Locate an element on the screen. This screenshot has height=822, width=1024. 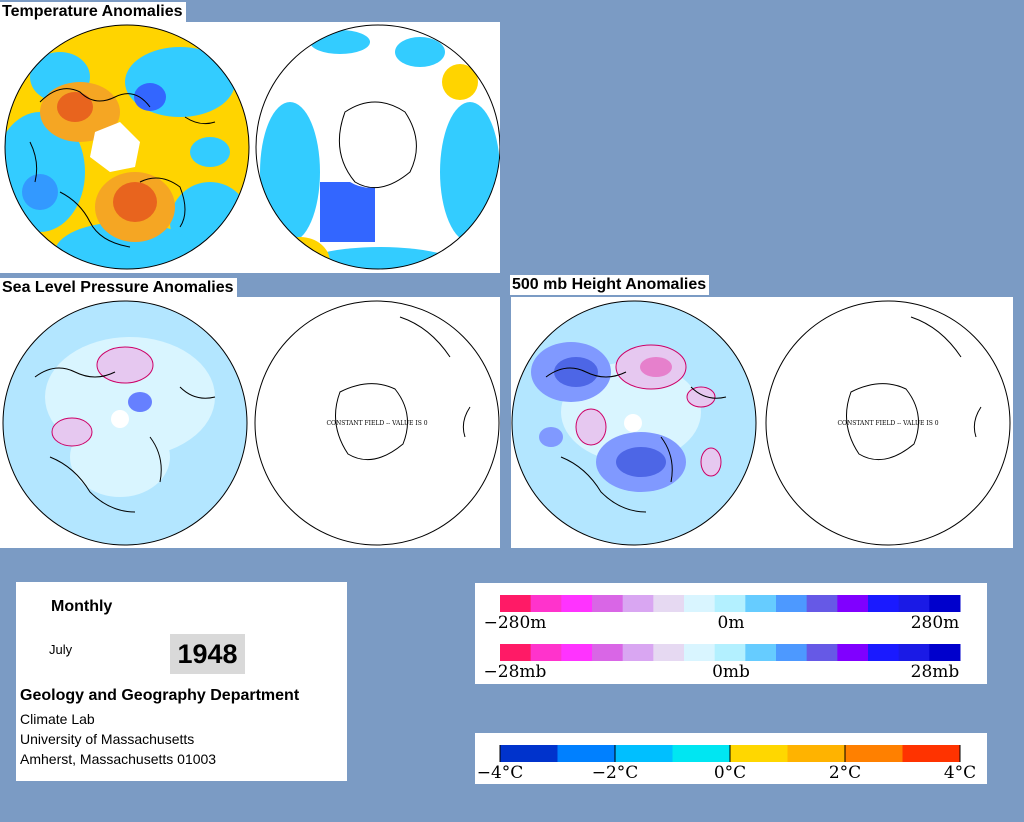
temperature-color-bar is located at coordinates (730, 753).